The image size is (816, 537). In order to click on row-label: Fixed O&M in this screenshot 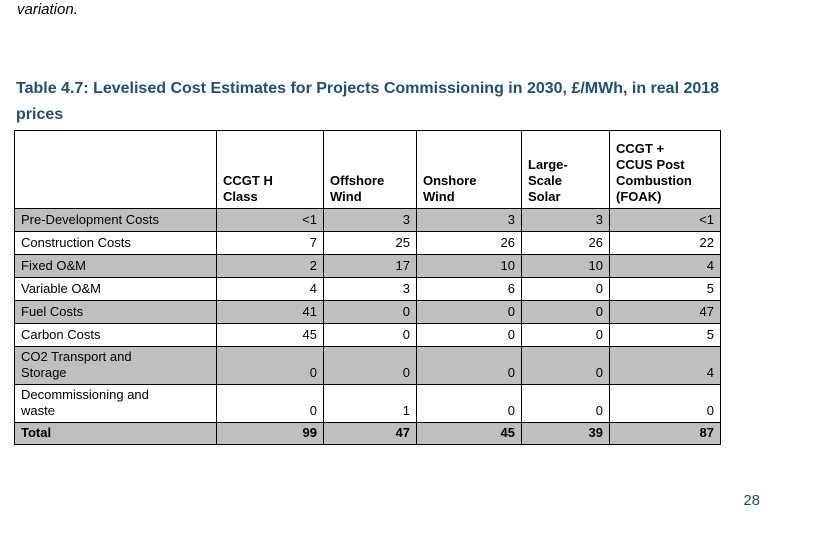, I will do `click(115, 266)`.